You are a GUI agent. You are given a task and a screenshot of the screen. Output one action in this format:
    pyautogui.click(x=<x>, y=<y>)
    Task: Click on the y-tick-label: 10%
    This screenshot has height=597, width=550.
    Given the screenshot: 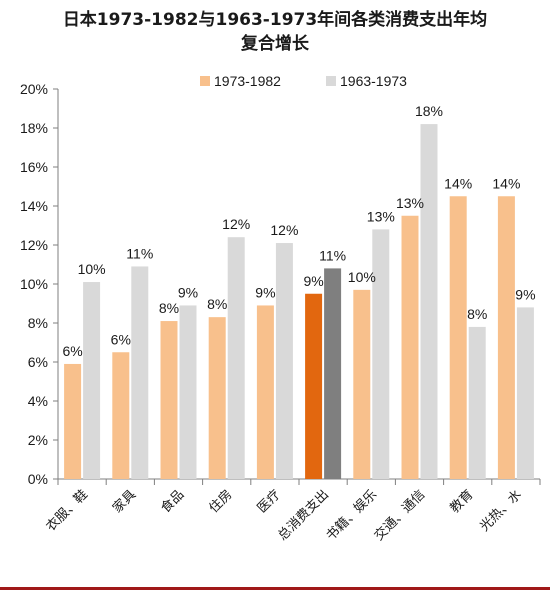 What is the action you would take?
    pyautogui.click(x=34, y=284)
    